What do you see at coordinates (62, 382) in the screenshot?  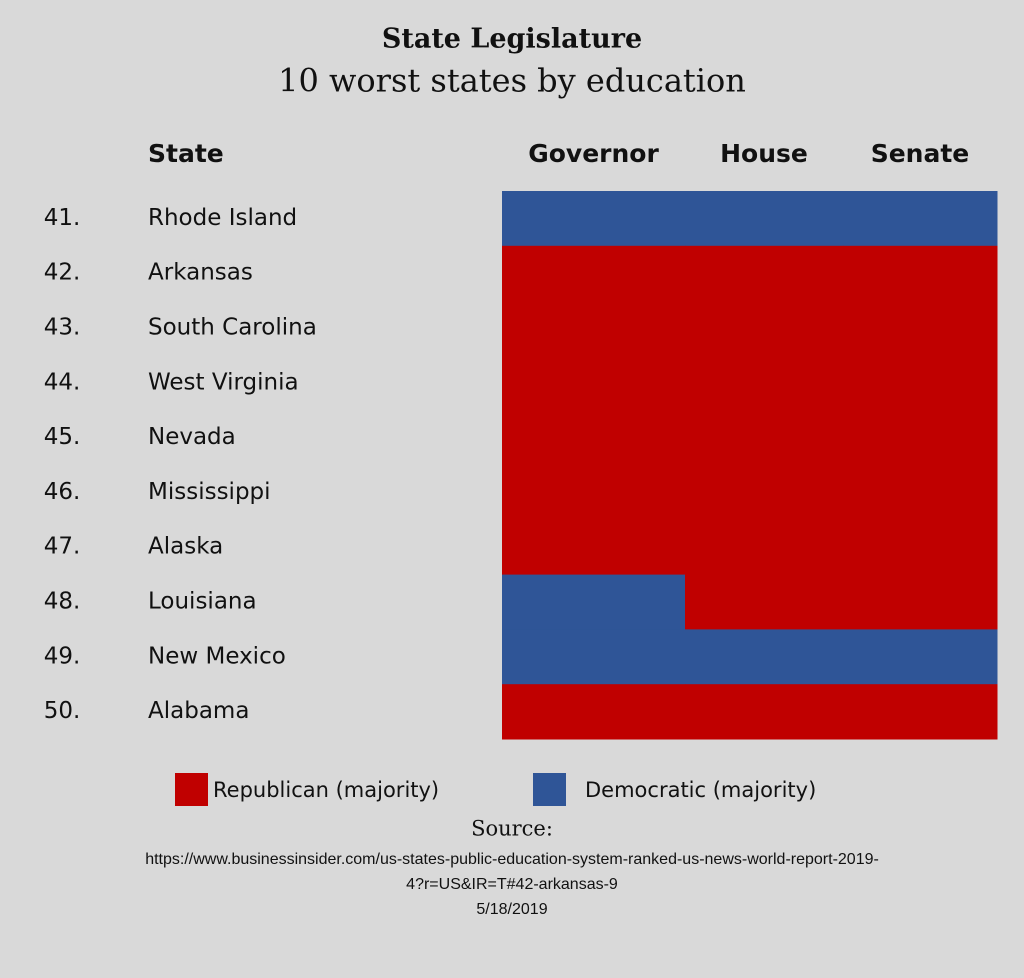 I see `rank: 44.` at bounding box center [62, 382].